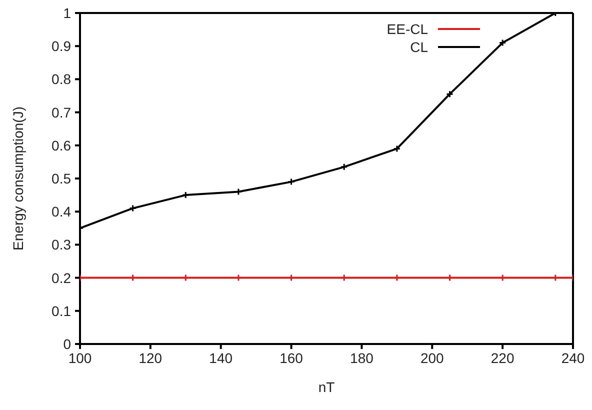  I want to click on y-tick-label: 0.5, so click(62, 178).